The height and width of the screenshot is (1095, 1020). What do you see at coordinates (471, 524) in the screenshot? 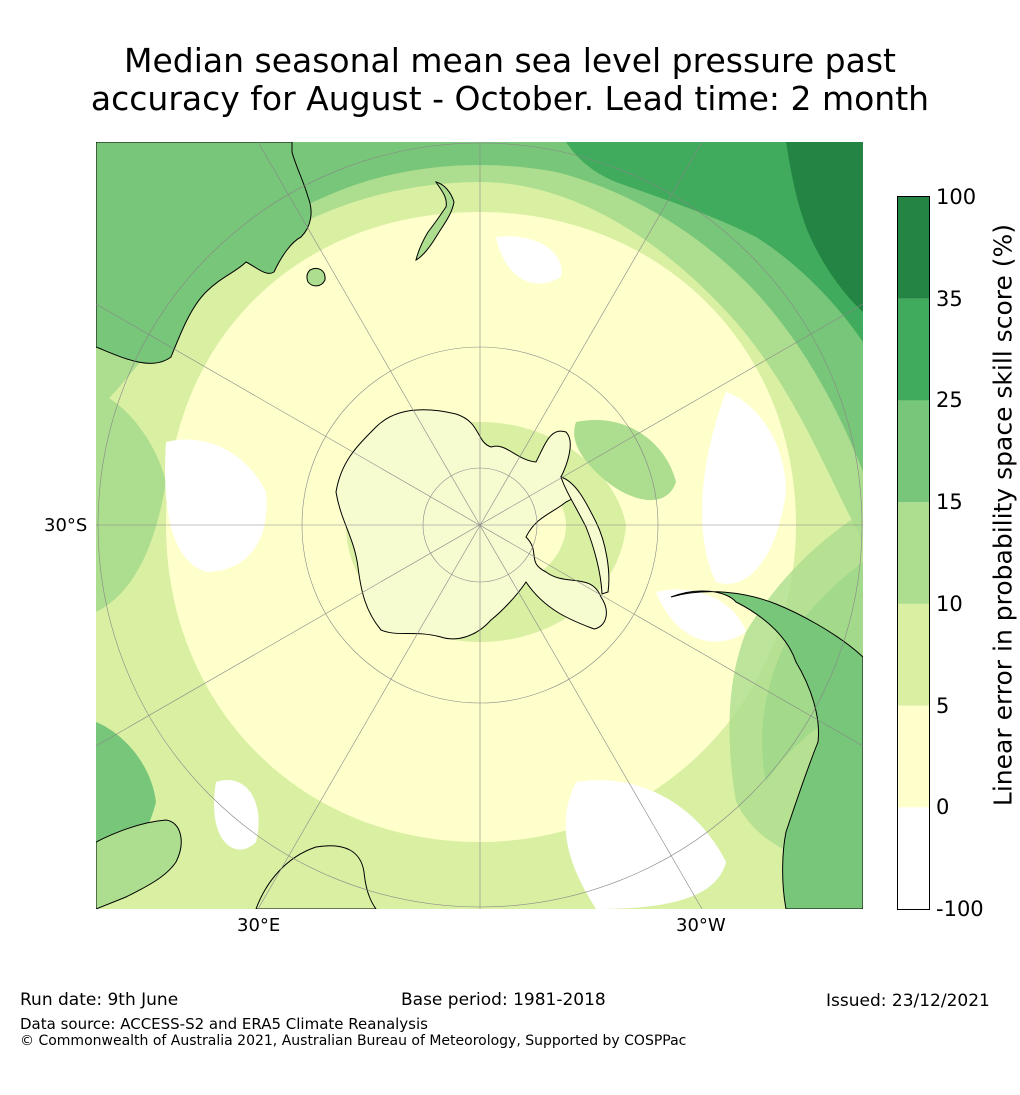
I see `antarctica-coastline` at bounding box center [471, 524].